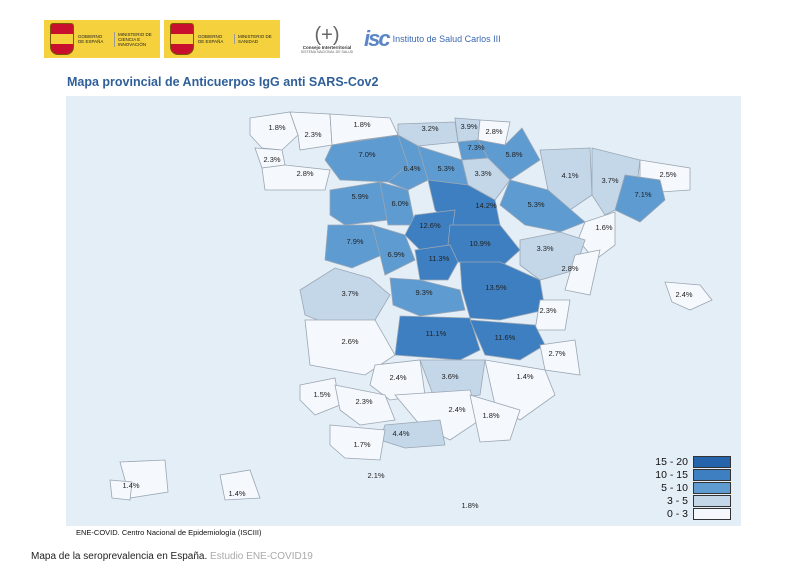 This screenshot has height=578, width=793. I want to click on province-value-label: 7.0%, so click(366, 154).